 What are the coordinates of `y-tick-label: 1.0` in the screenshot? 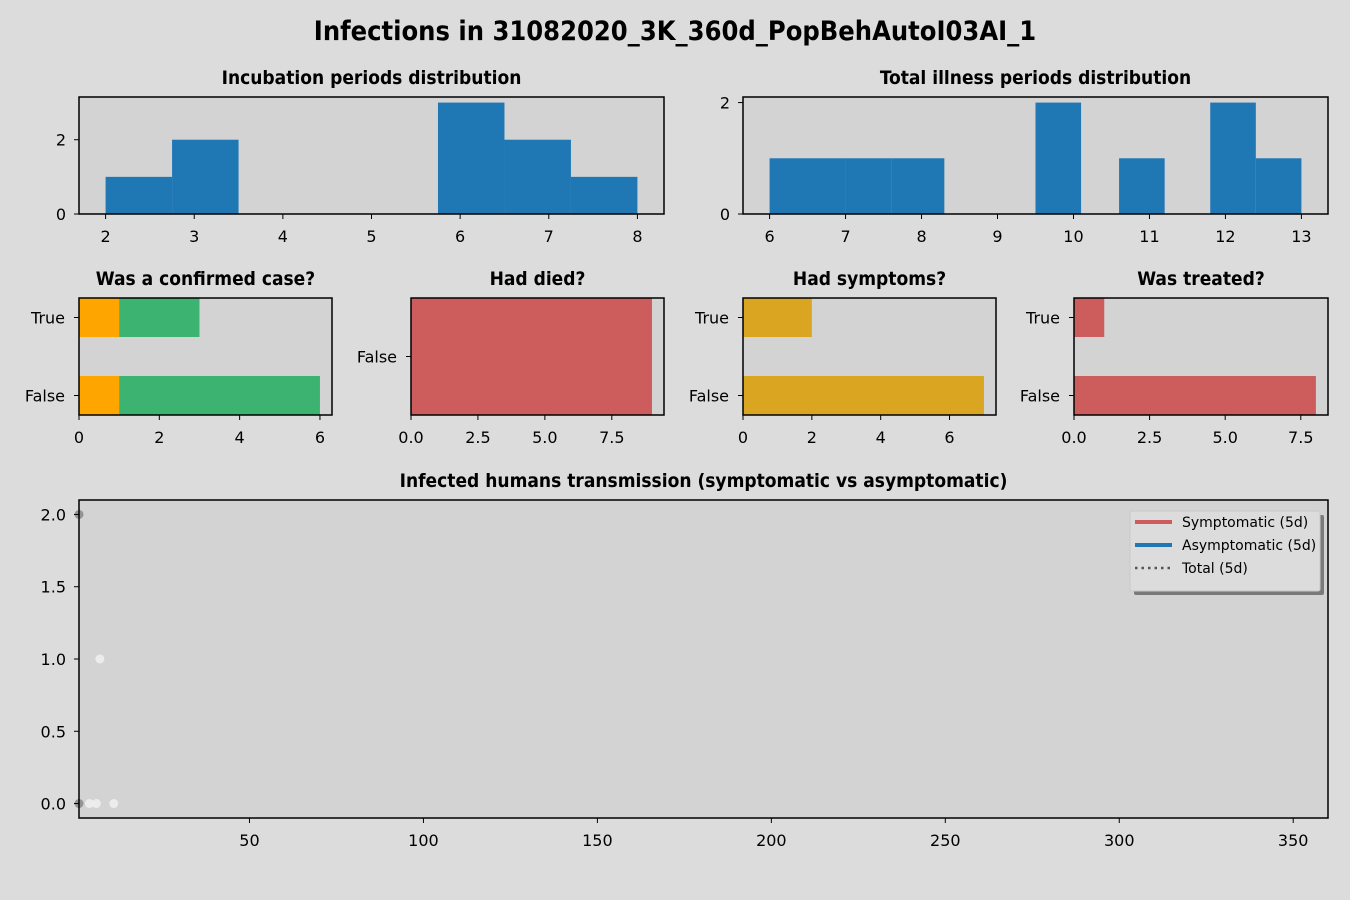 It's located at (53, 659).